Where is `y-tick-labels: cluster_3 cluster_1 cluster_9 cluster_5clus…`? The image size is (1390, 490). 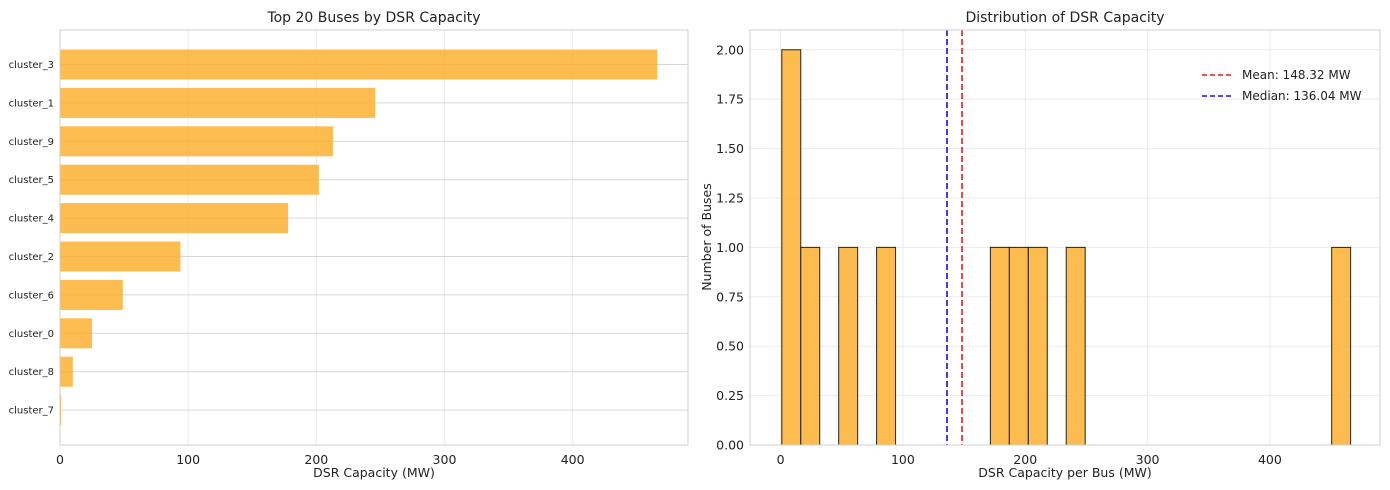 y-tick-labels: cluster_3 cluster_1 cluster_9 cluster_5clus… is located at coordinates (31, 238).